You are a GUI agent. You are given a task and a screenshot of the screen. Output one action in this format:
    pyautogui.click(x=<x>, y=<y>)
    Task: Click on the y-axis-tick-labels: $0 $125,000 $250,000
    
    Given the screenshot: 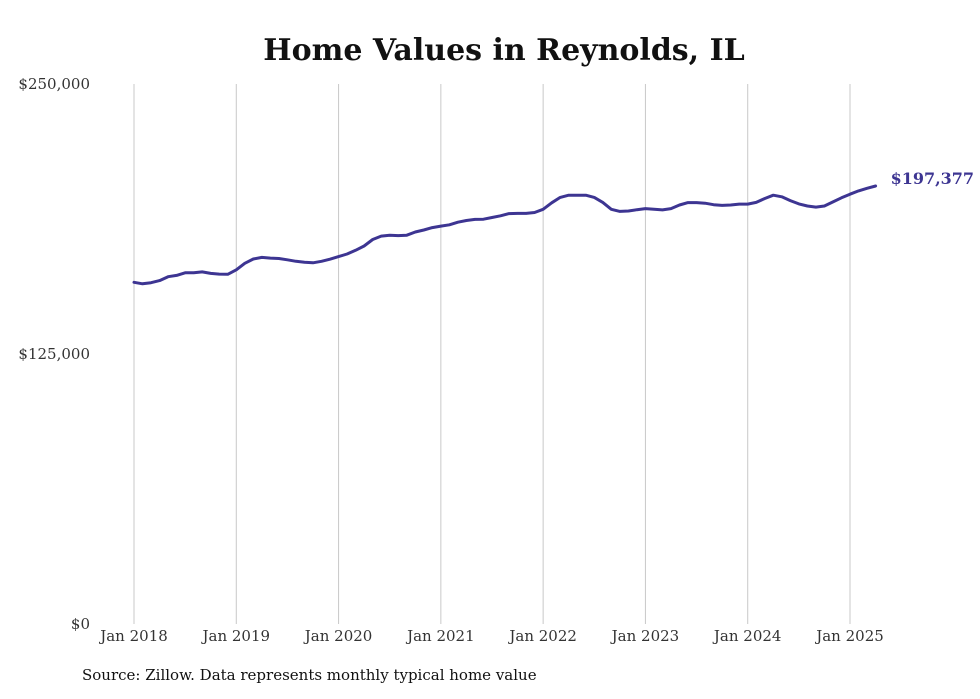 What is the action you would take?
    pyautogui.click(x=54, y=354)
    